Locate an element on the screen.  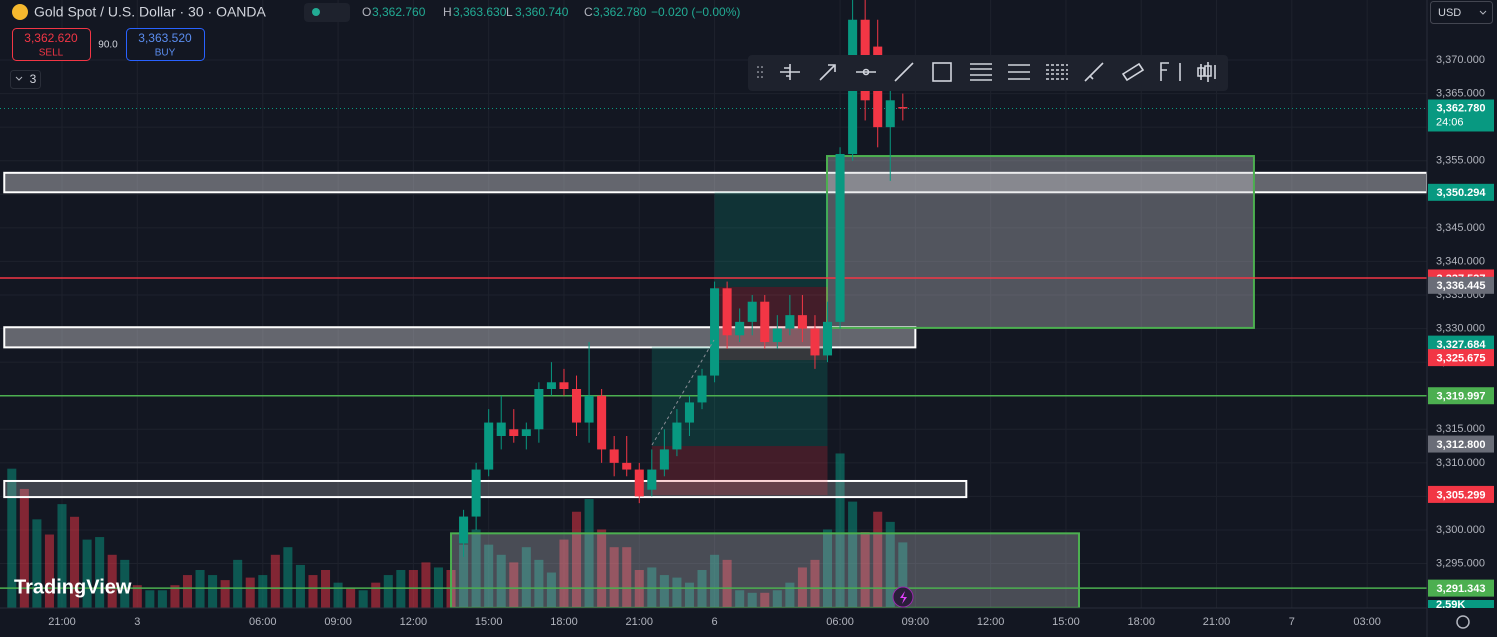
currency-select is located at coordinates (1461, 12).